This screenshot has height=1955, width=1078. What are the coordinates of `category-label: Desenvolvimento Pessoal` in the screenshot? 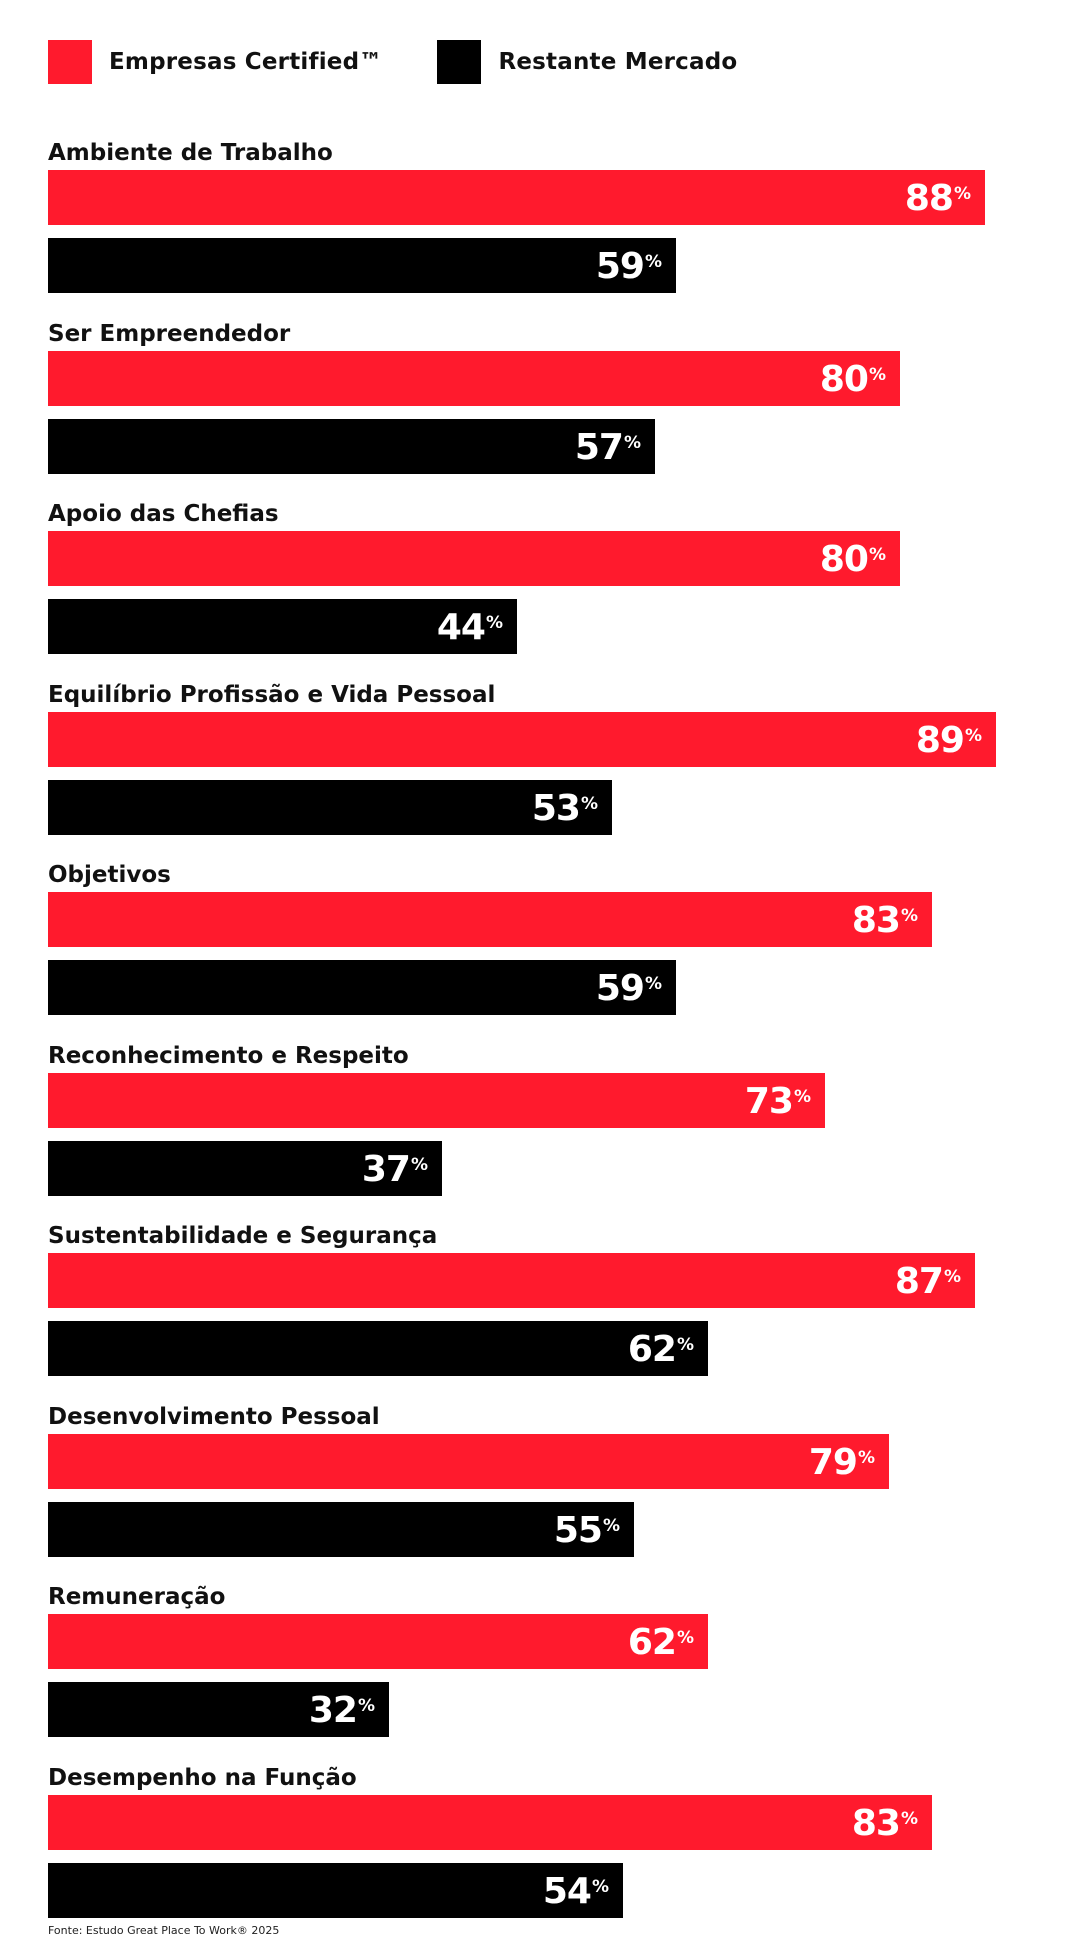 It's located at (214, 1416).